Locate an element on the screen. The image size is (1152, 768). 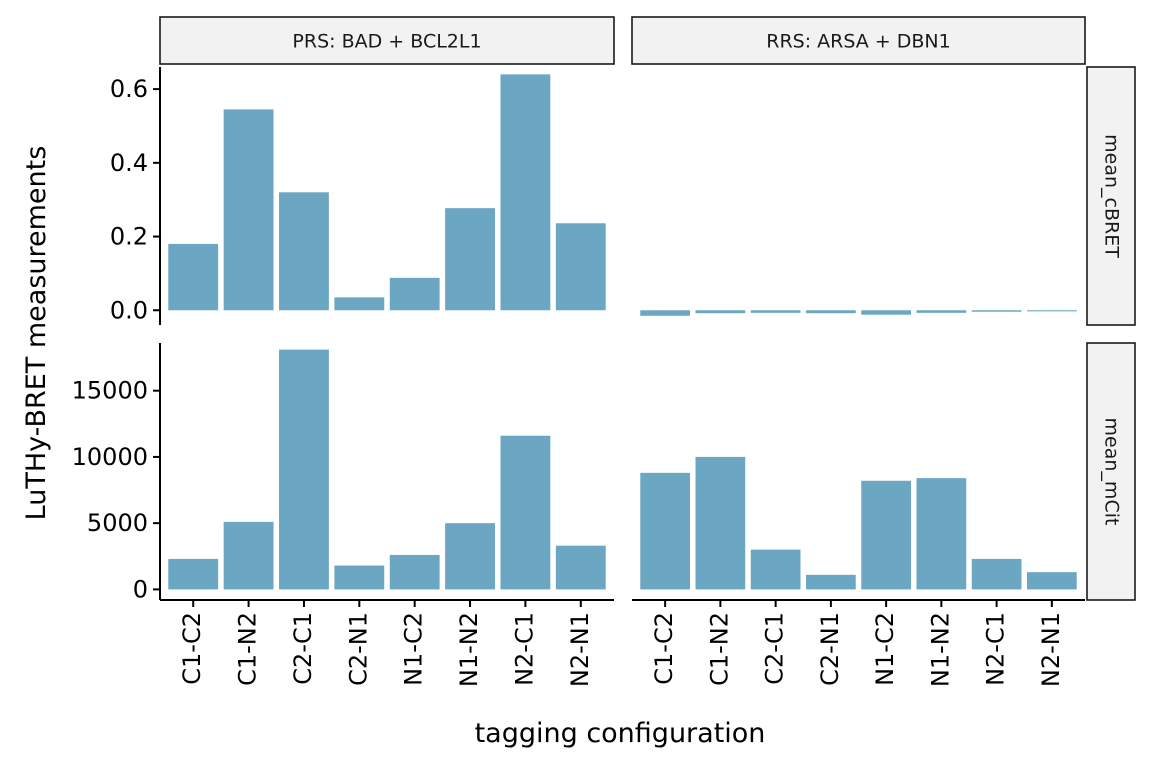
y-tick-label: 5000 is located at coordinates (117, 523).